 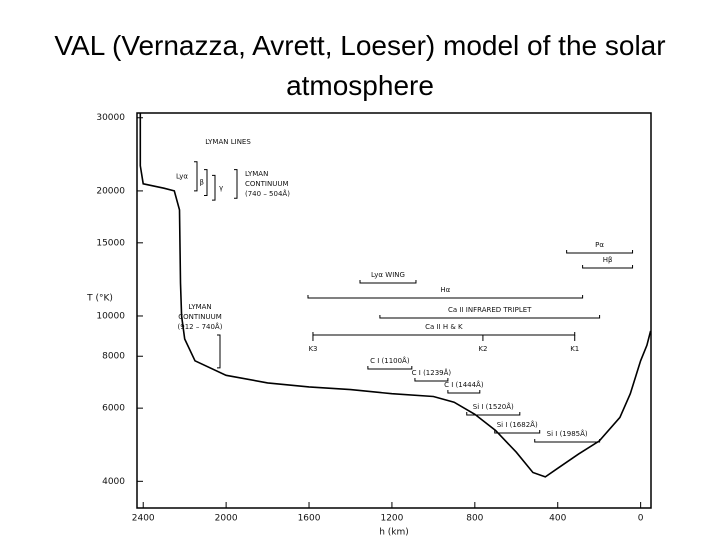 What do you see at coordinates (182, 176) in the screenshot?
I see `bracket-label: Lyα` at bounding box center [182, 176].